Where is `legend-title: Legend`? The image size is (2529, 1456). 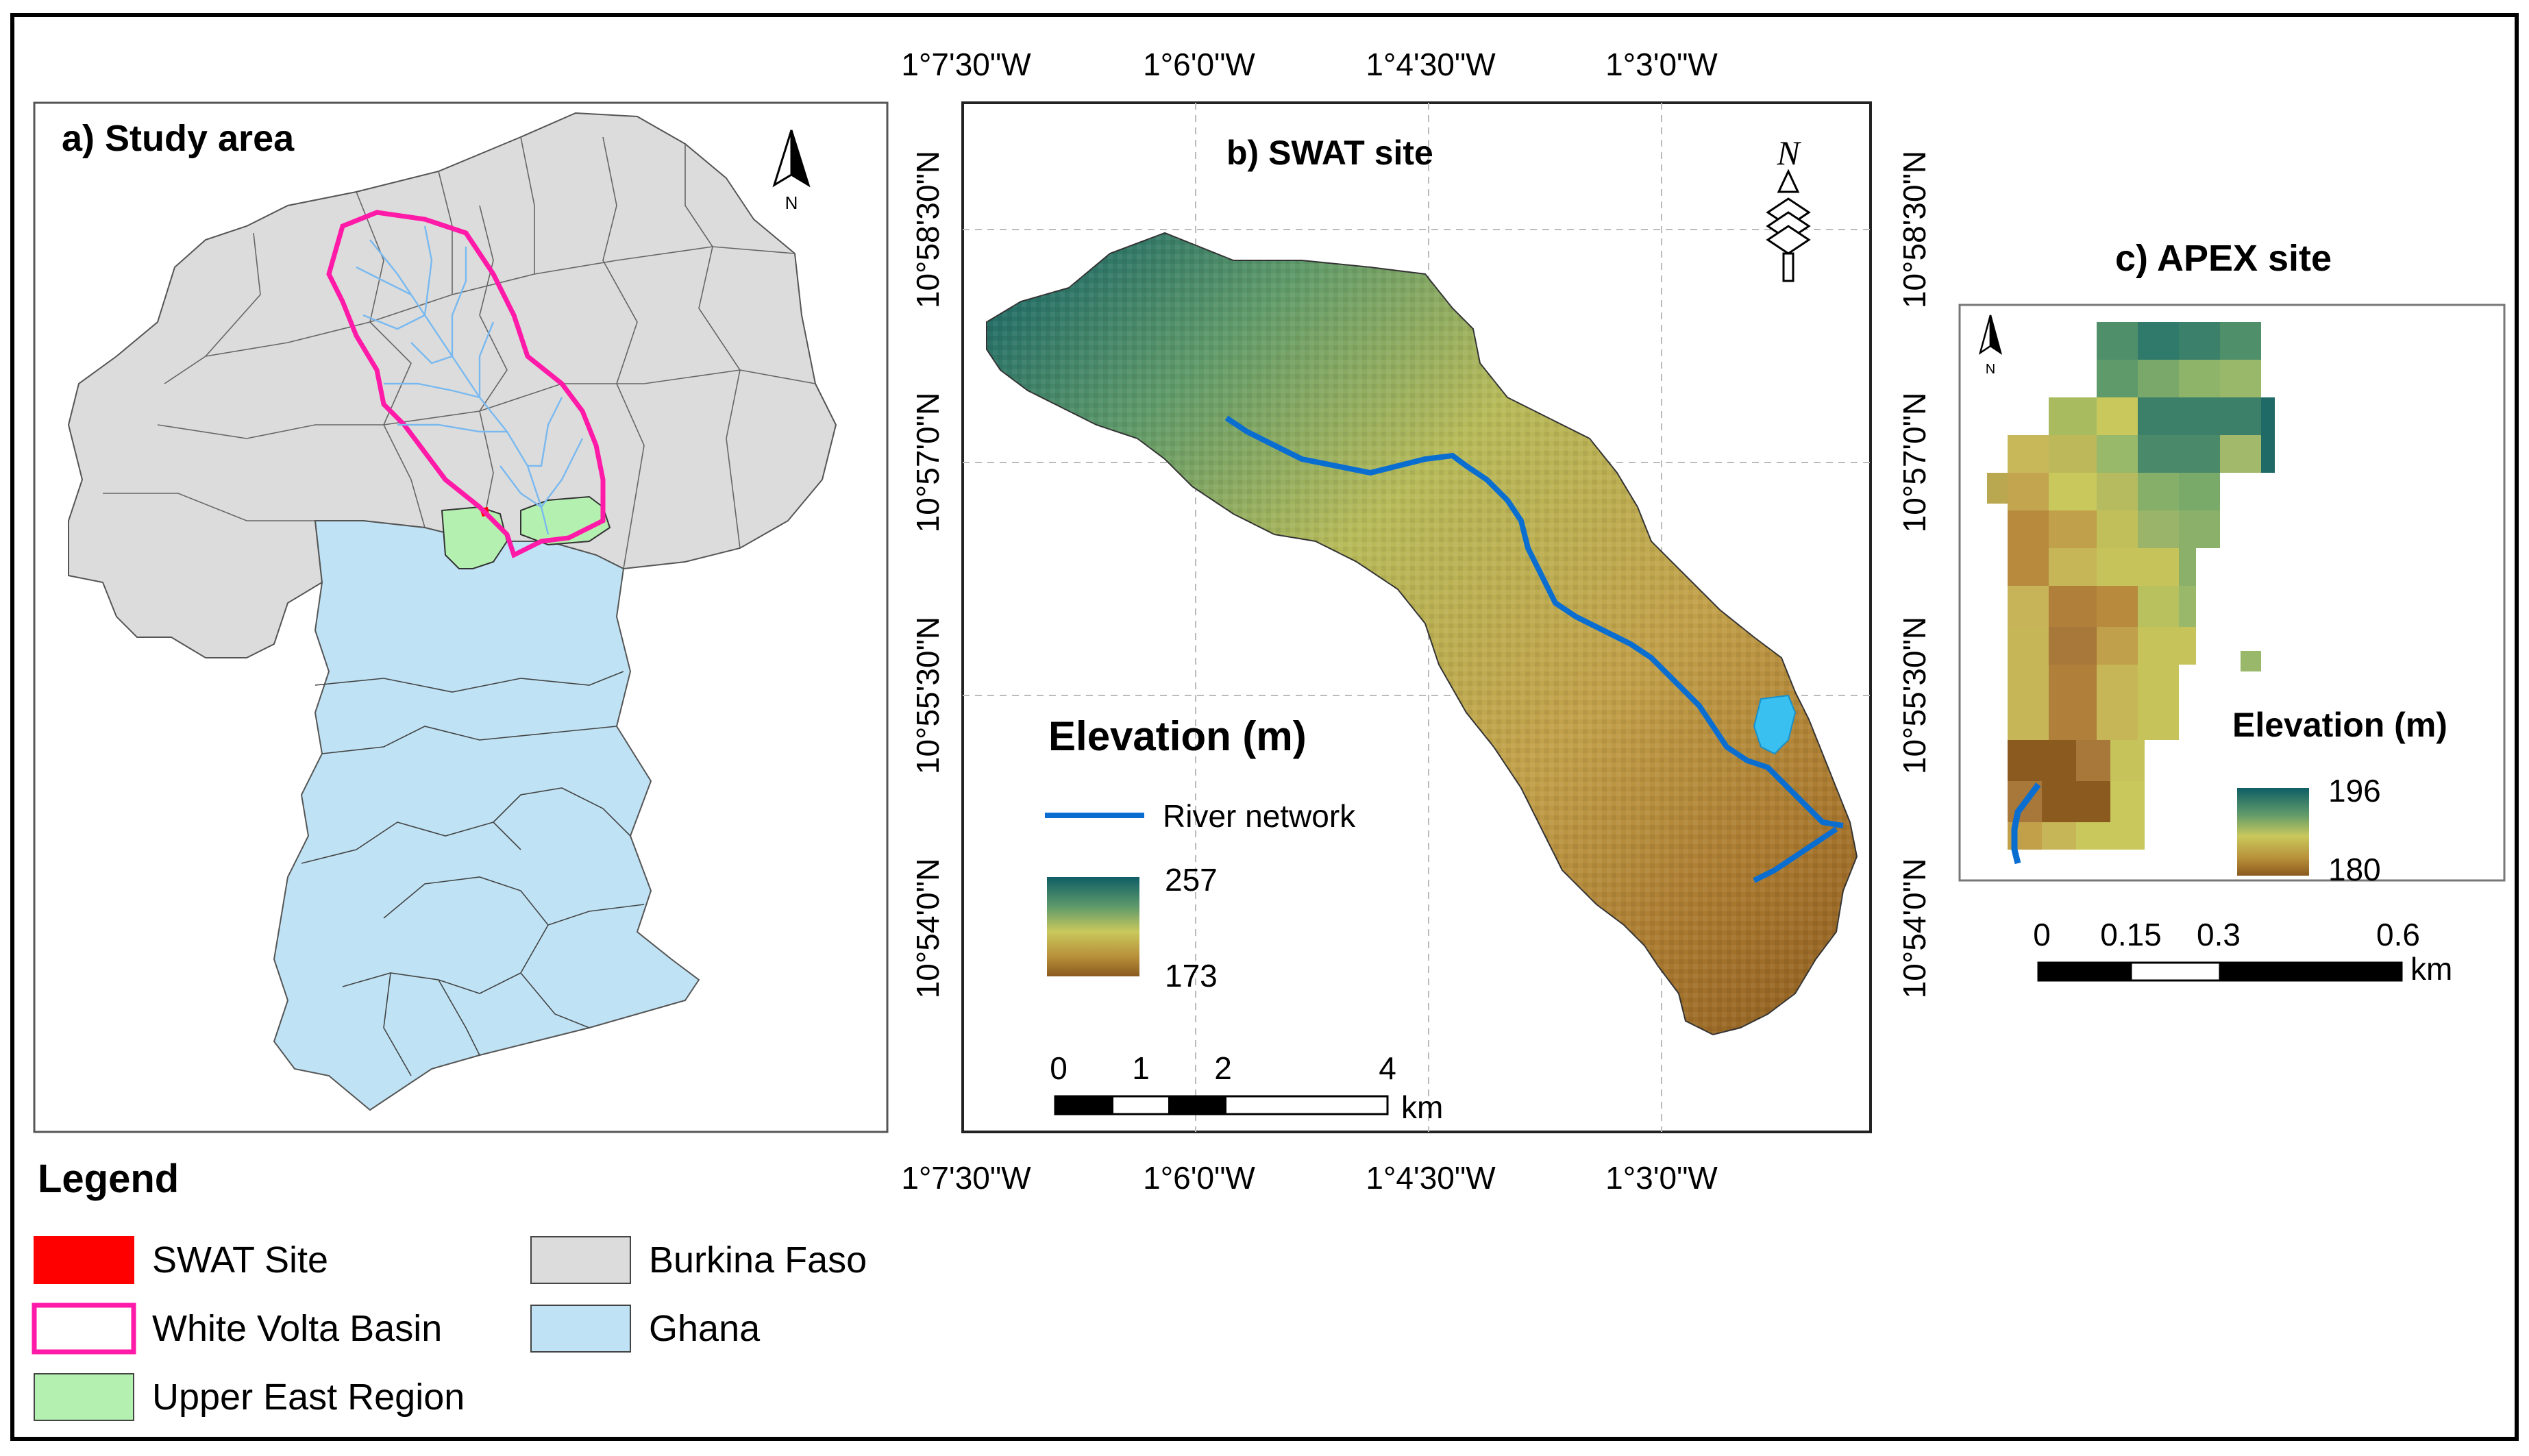
legend-title: Legend is located at coordinates (108, 1179).